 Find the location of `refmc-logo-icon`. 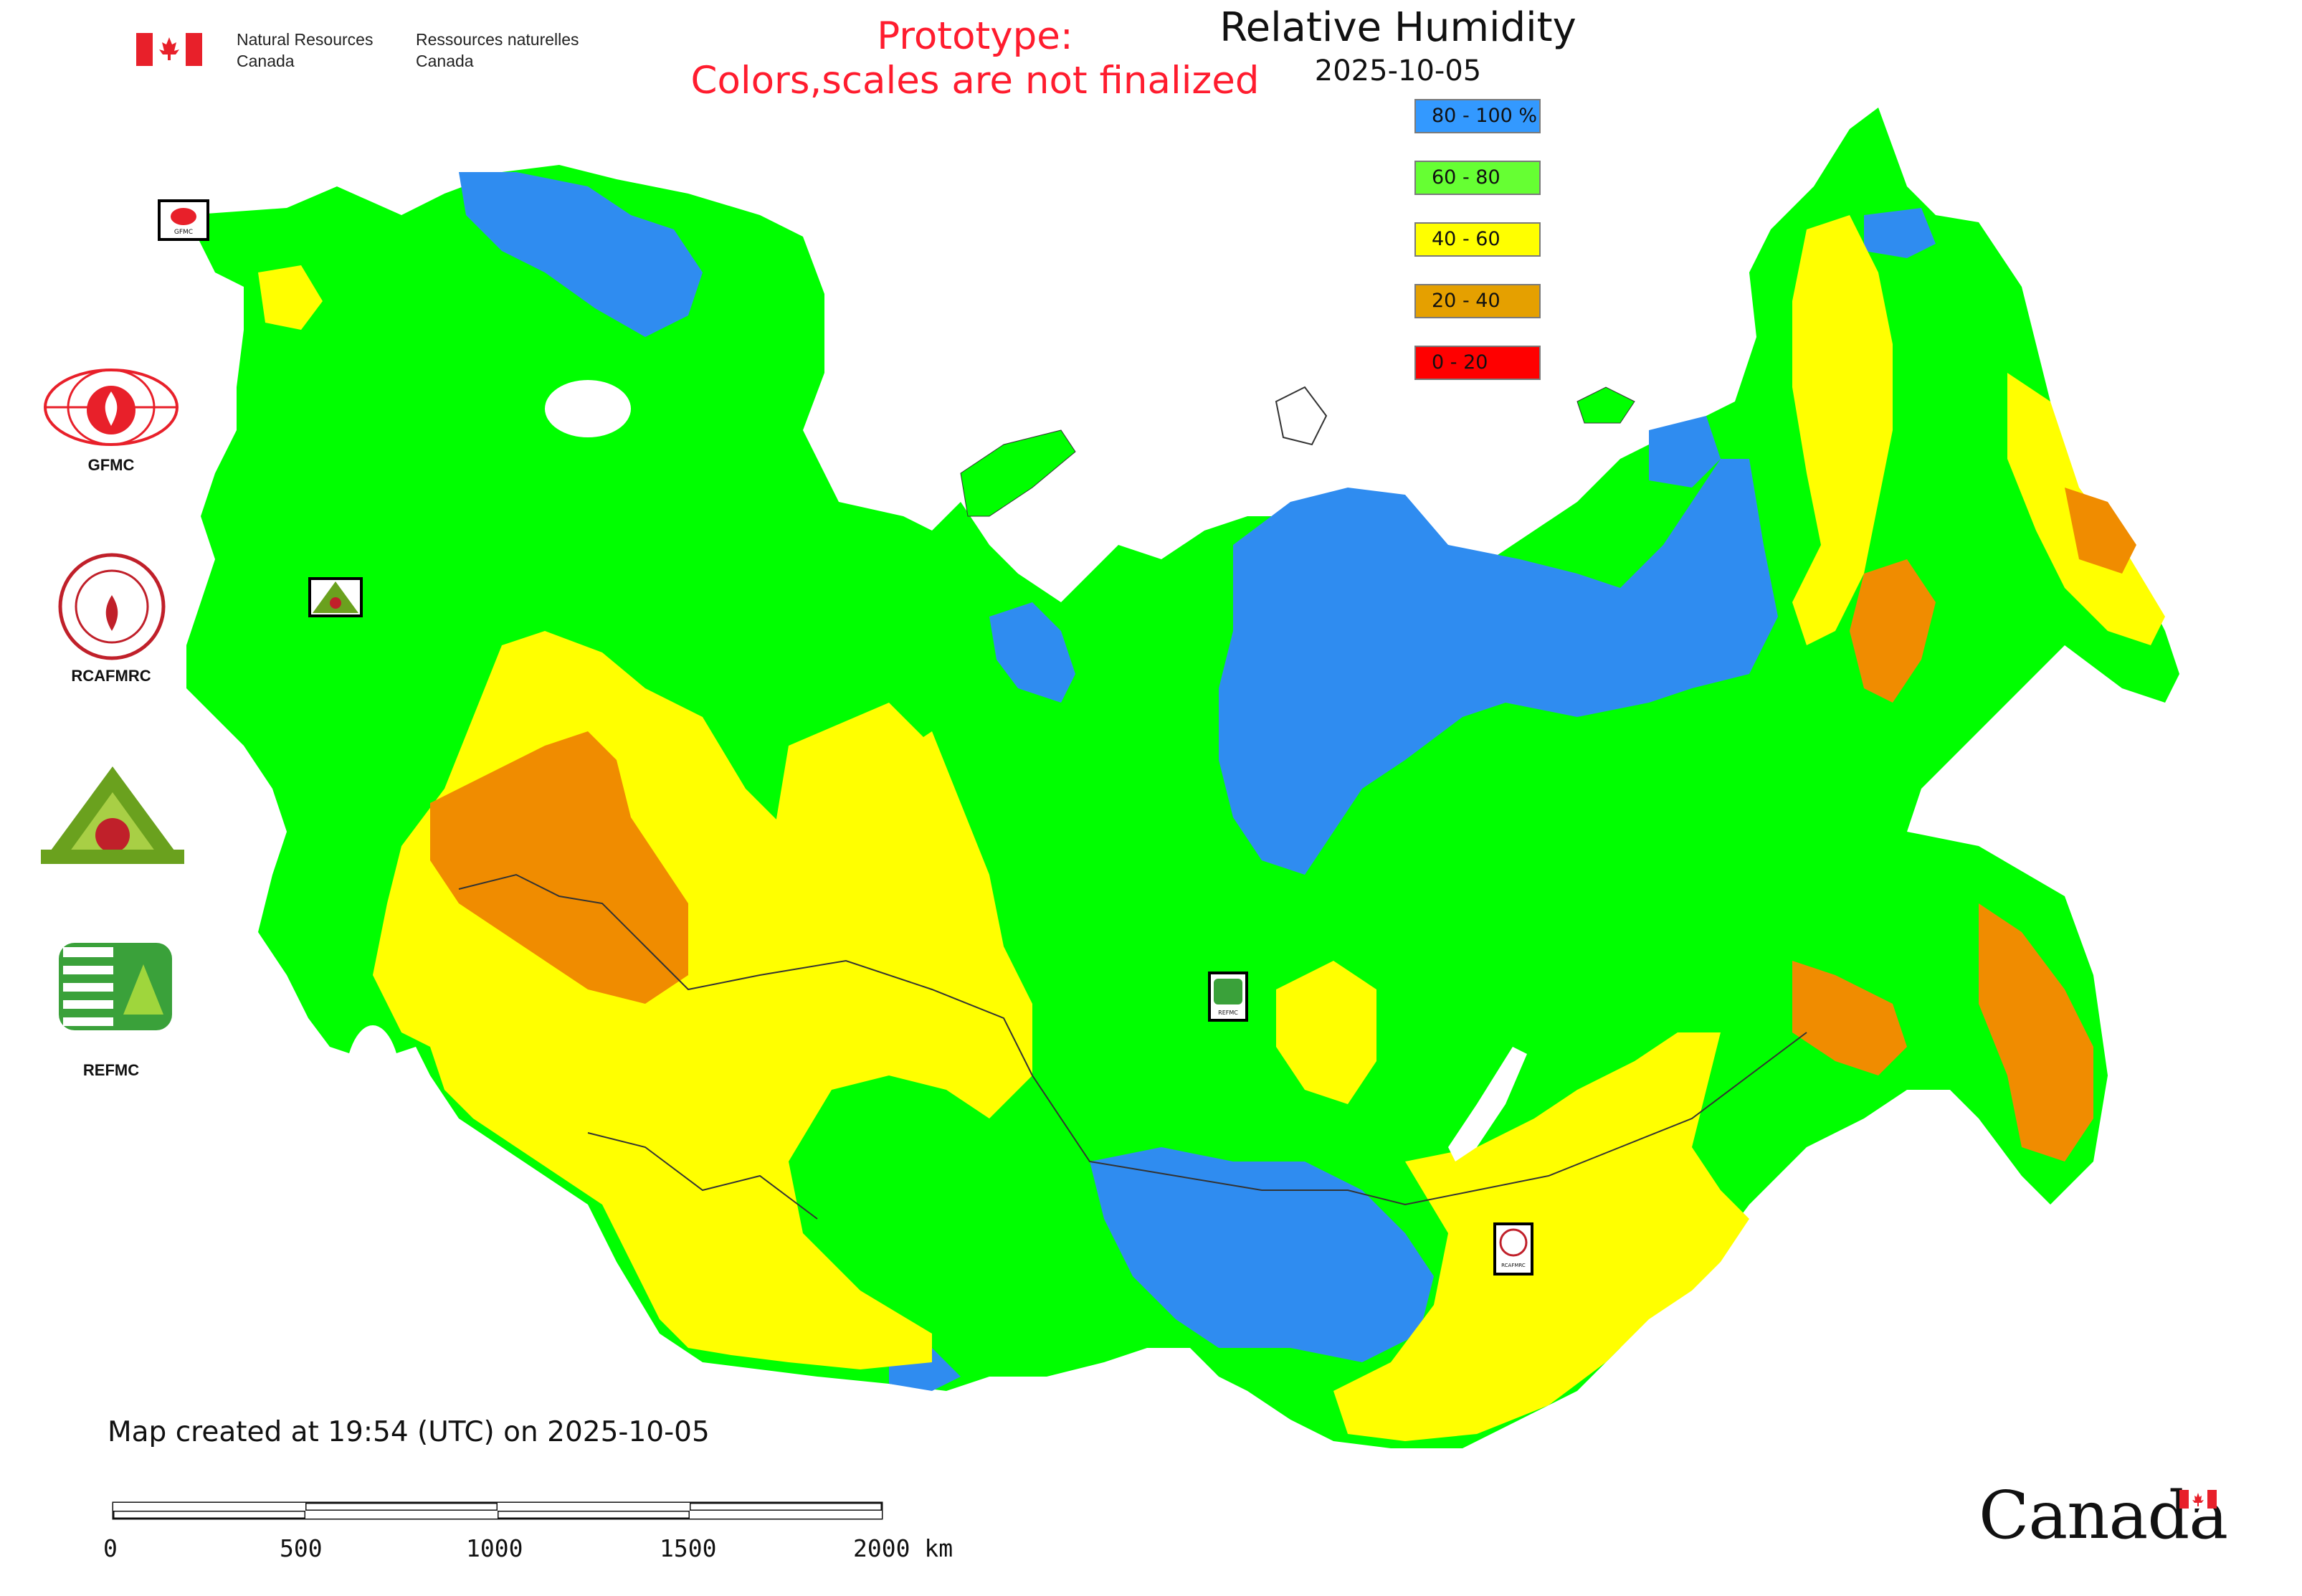

refmc-logo-icon is located at coordinates (115, 986).